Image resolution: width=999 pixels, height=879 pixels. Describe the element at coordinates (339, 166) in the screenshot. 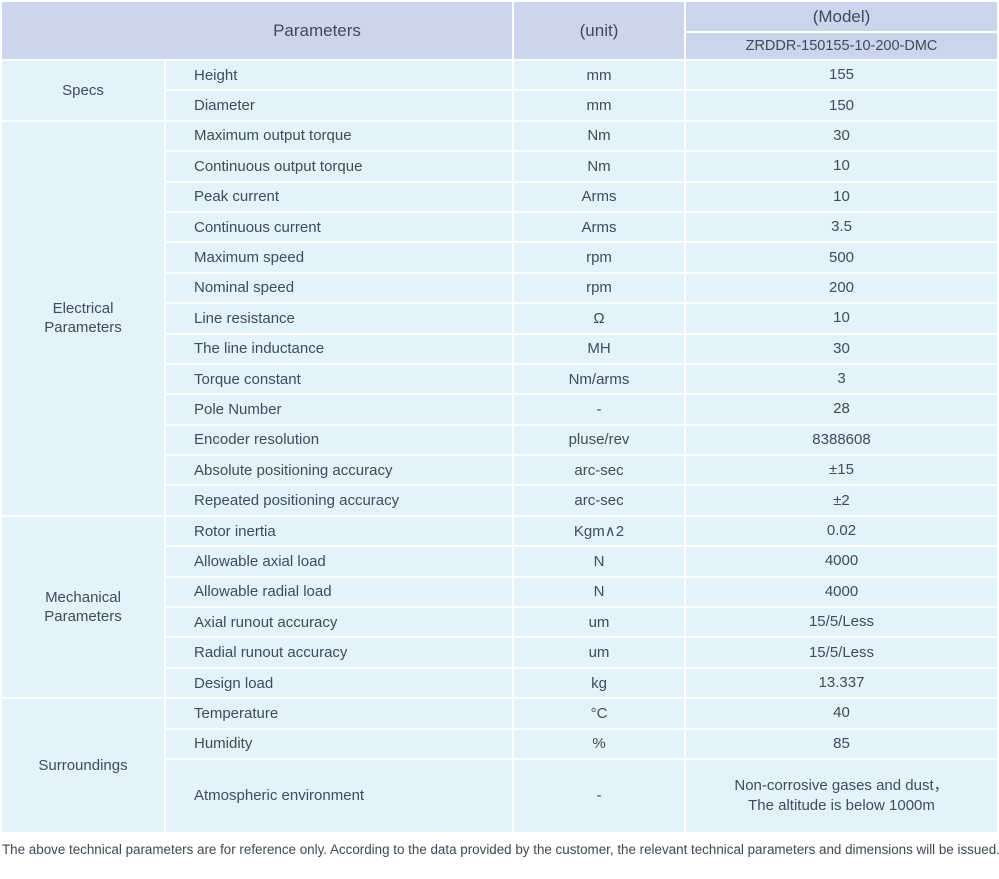

I see `param-name: Continuous output torque` at that location.